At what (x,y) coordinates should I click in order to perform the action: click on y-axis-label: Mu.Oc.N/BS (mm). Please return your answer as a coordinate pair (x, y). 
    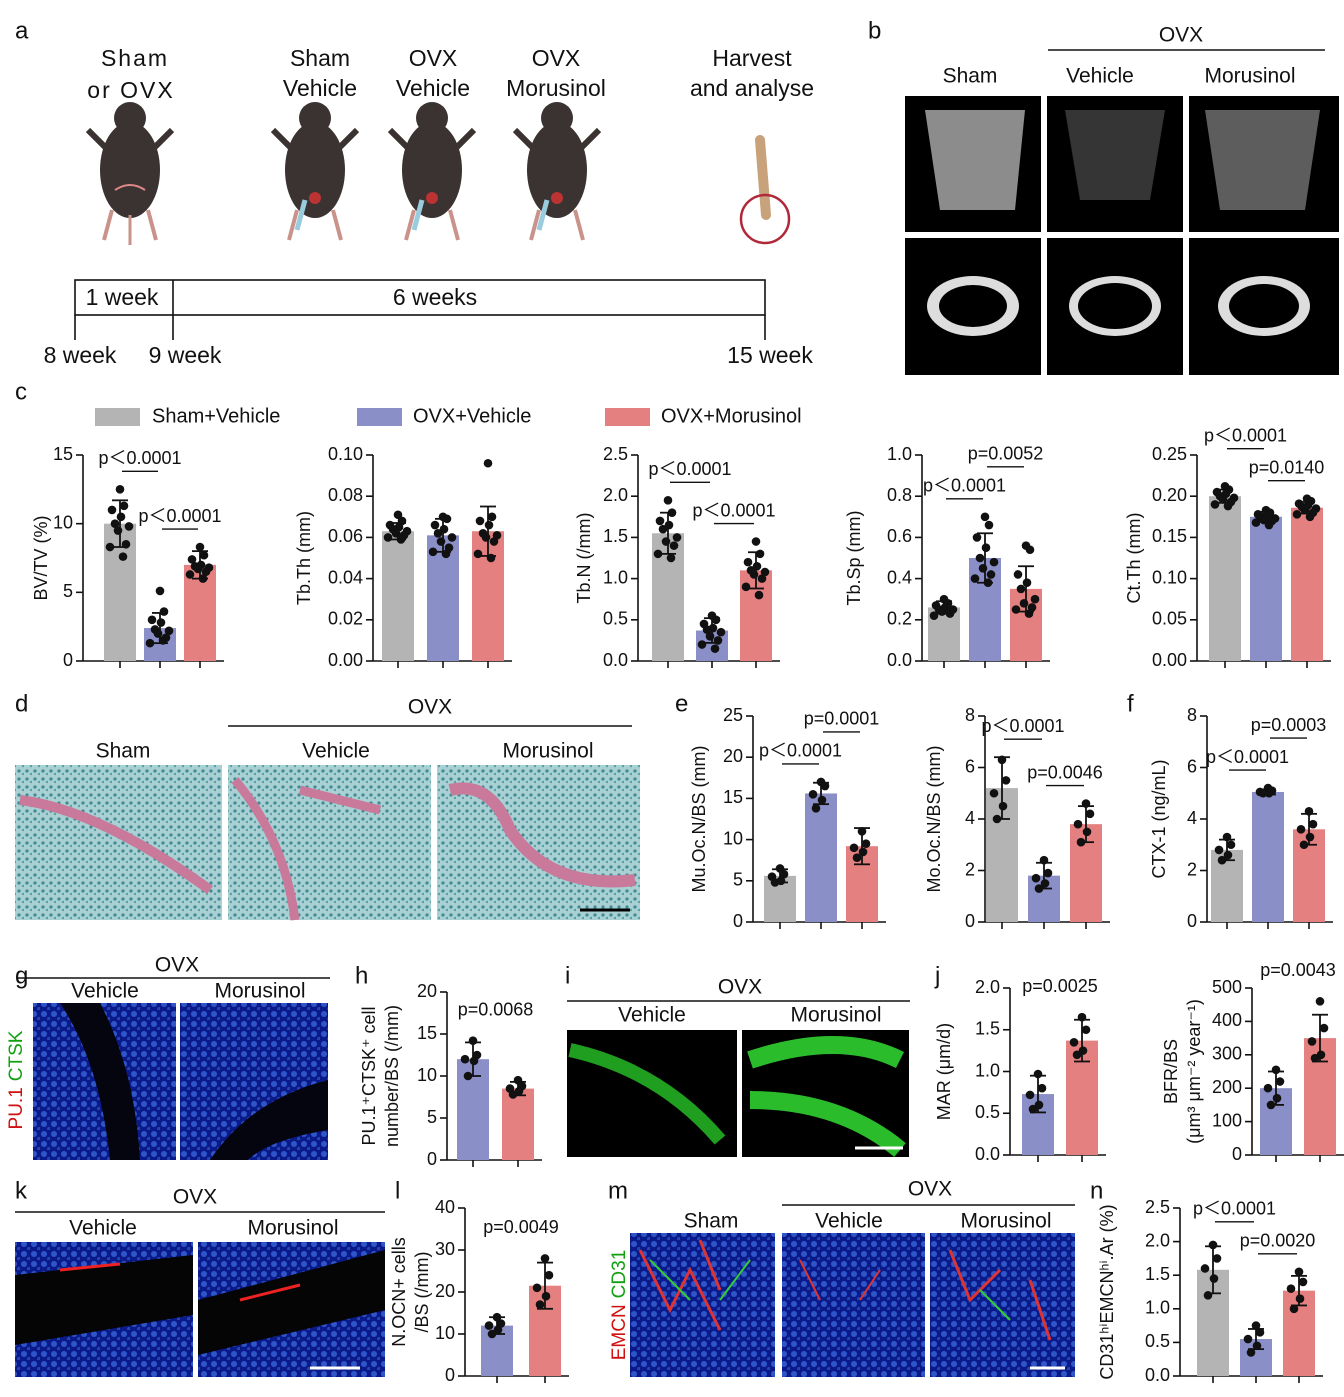
    Looking at the image, I should click on (699, 819).